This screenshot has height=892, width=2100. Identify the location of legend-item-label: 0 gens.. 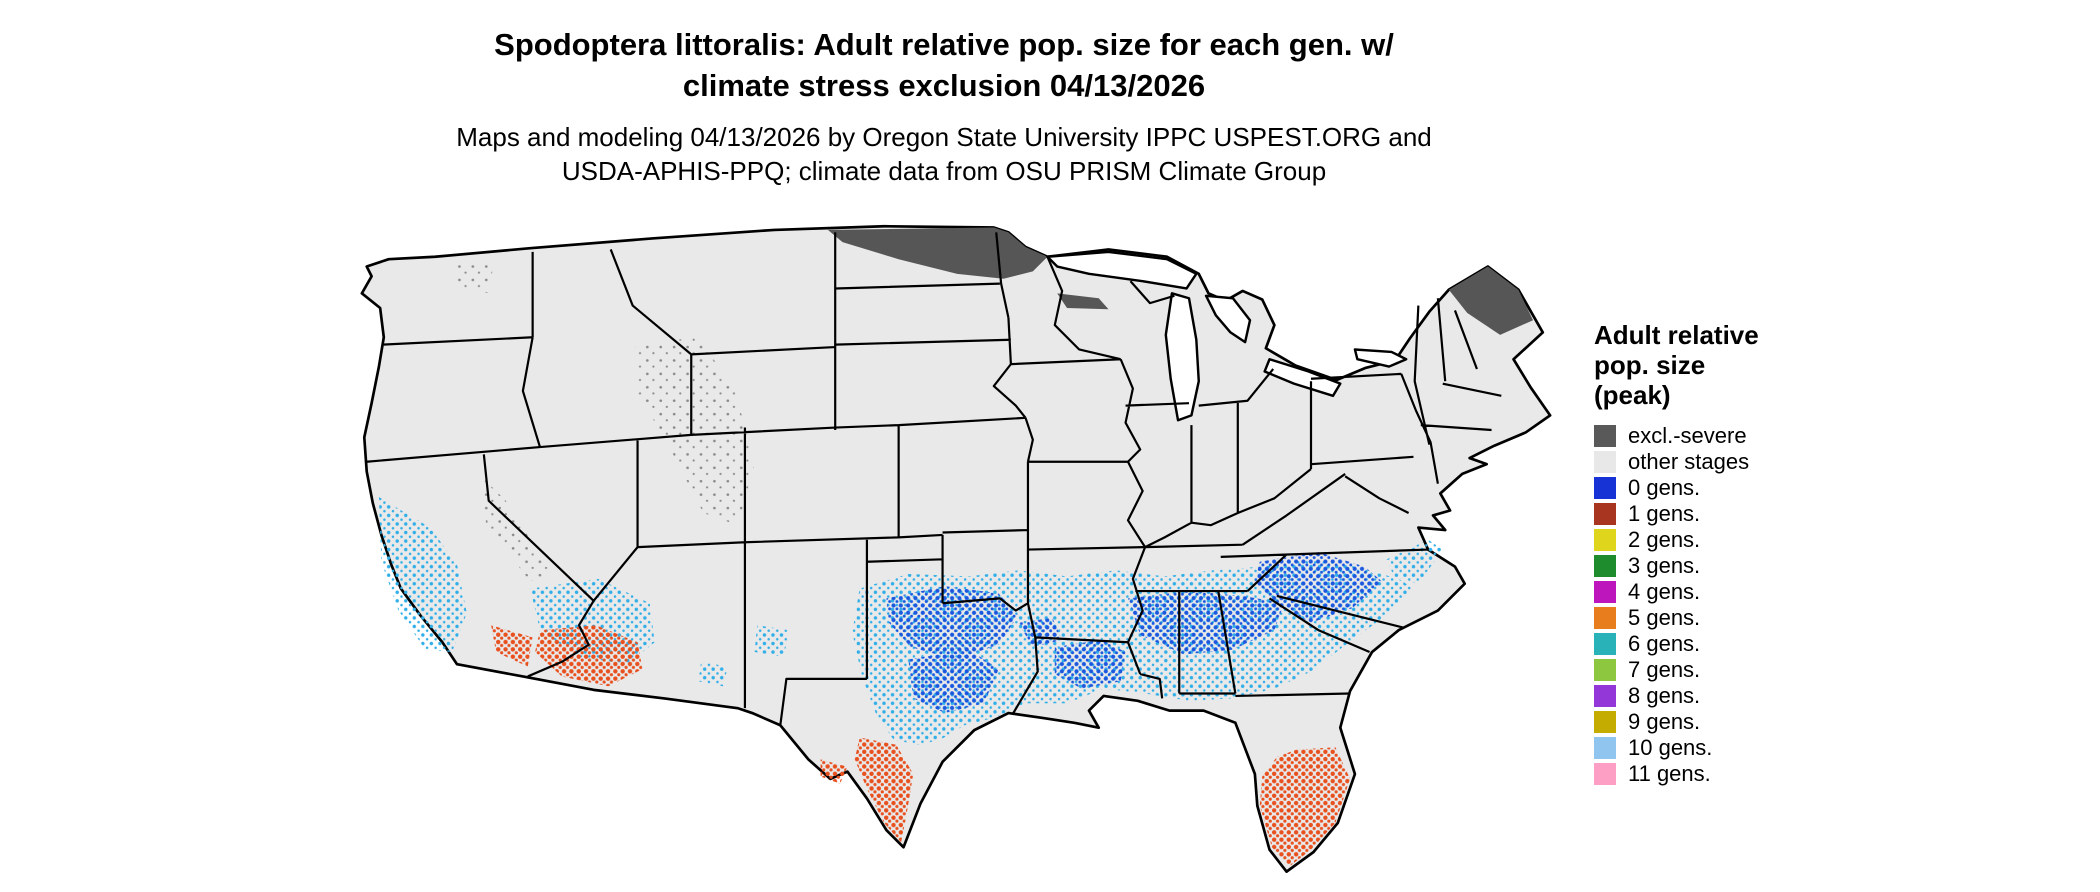
(1664, 487).